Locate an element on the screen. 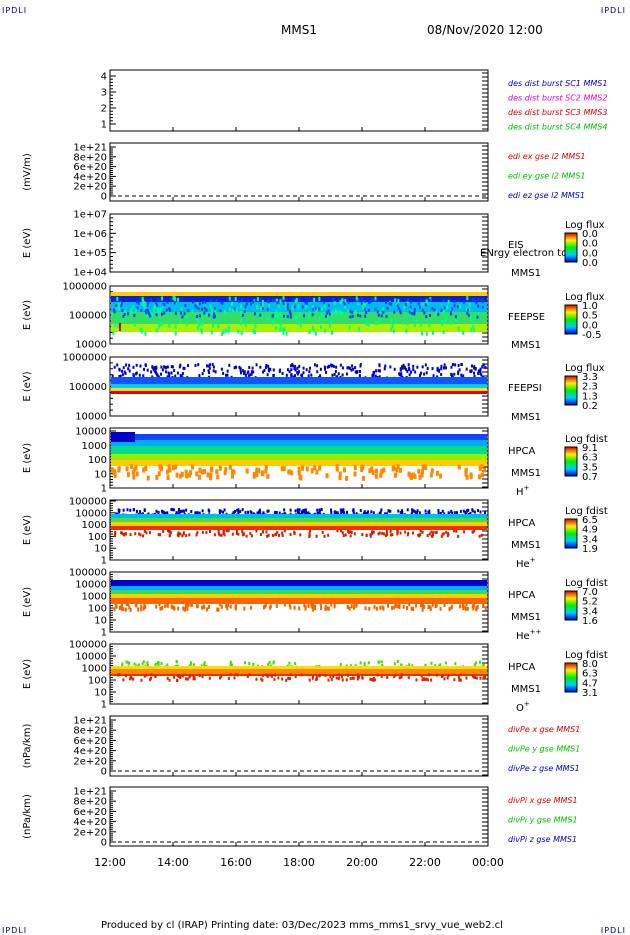 This screenshot has height=935, width=630. species-label: H+ is located at coordinates (523, 491).